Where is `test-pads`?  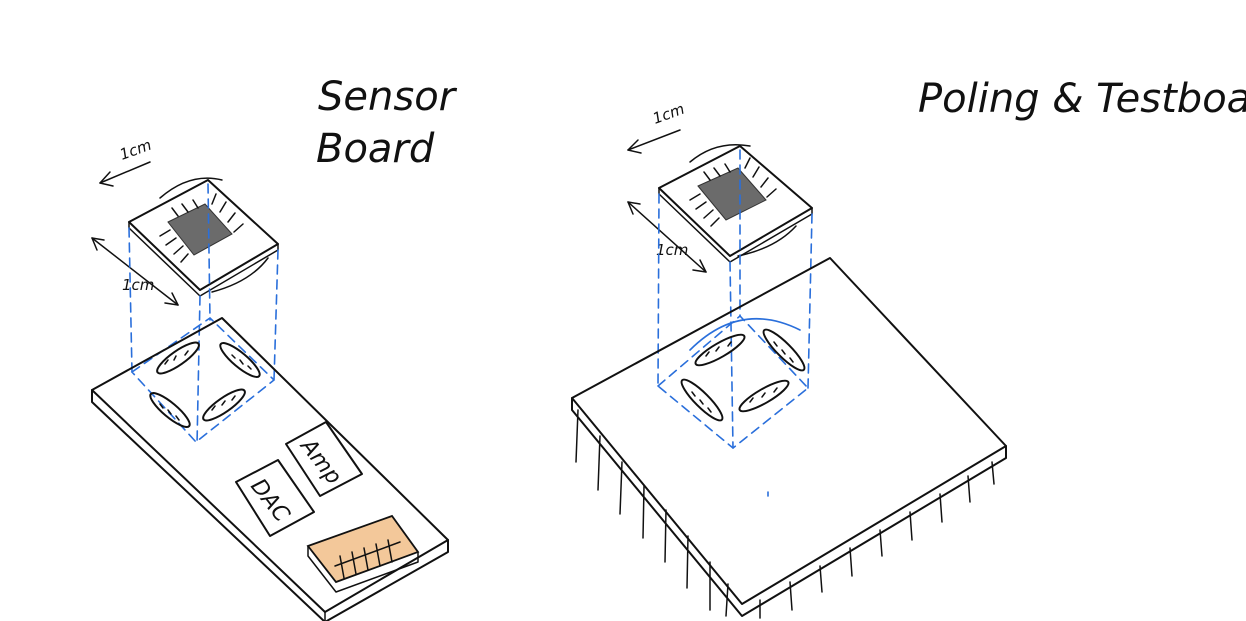 test-pads is located at coordinates (743, 375).